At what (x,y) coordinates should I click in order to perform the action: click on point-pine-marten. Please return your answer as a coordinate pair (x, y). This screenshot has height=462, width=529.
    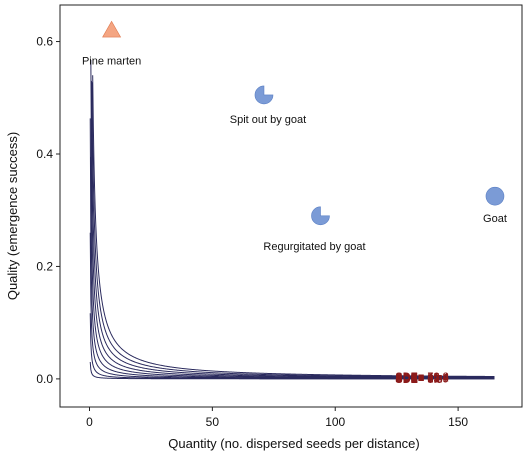
    Looking at the image, I should click on (112, 29).